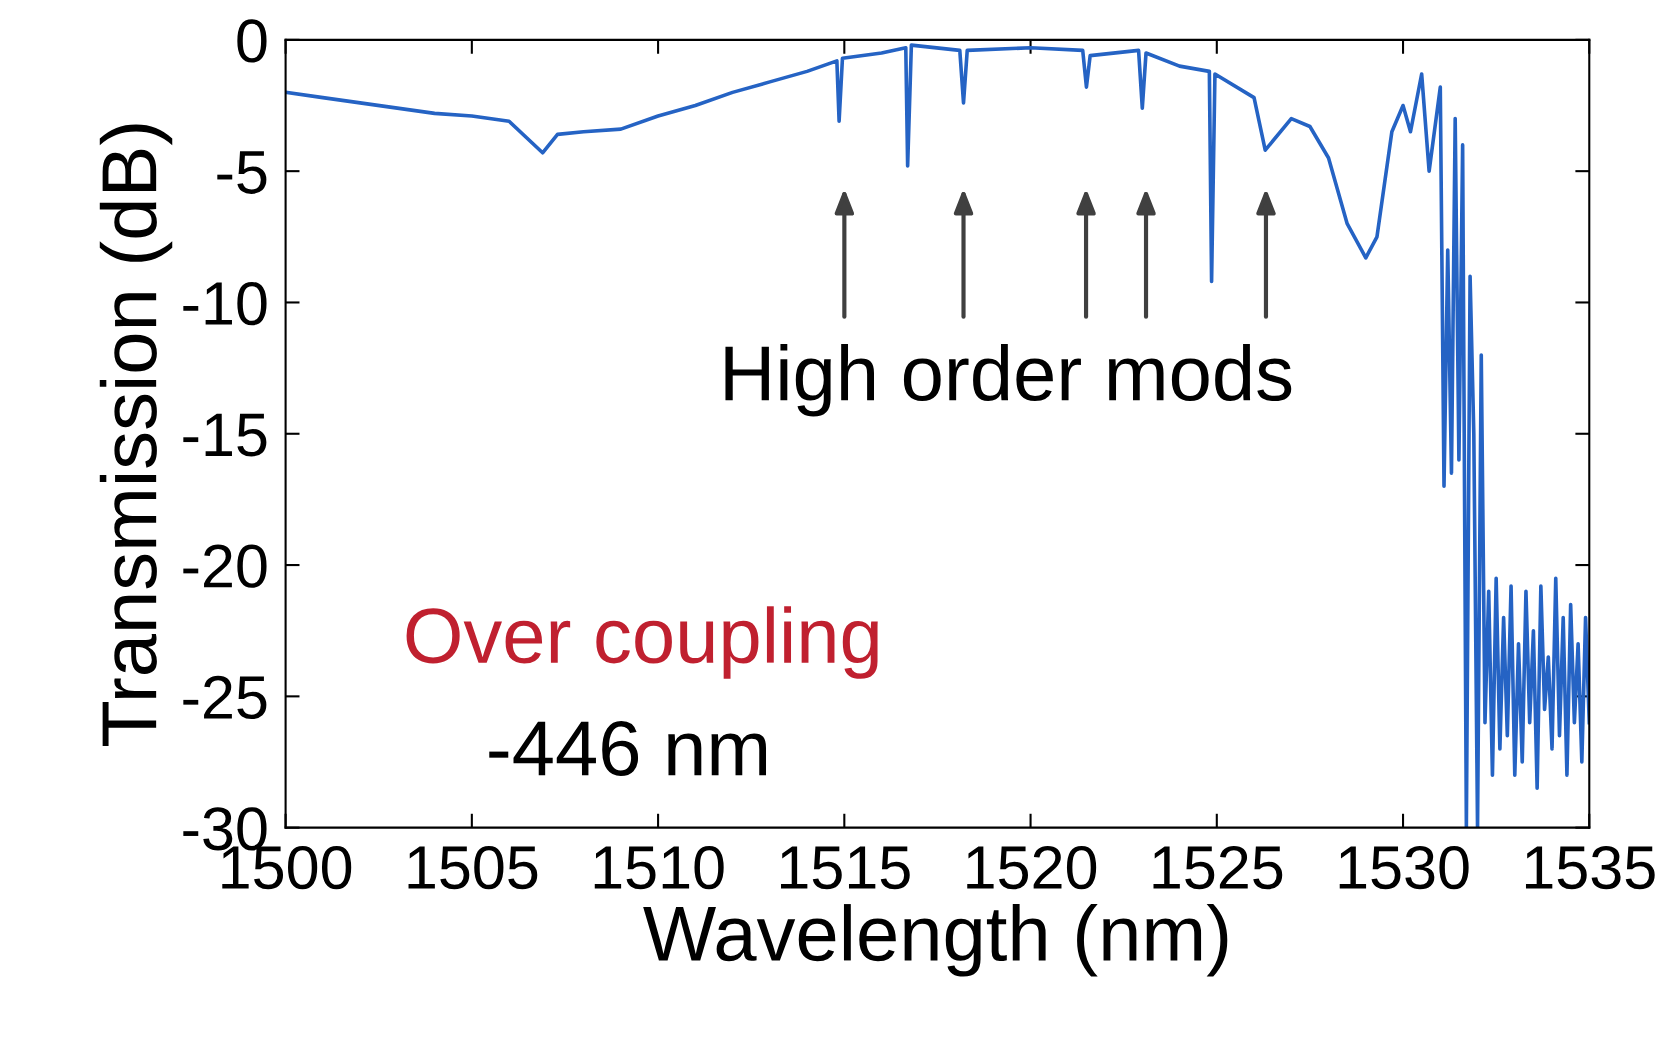 The image size is (1680, 1049). Describe the element at coordinates (1590, 867) in the screenshot. I see `x-tick-label: 1535` at that location.